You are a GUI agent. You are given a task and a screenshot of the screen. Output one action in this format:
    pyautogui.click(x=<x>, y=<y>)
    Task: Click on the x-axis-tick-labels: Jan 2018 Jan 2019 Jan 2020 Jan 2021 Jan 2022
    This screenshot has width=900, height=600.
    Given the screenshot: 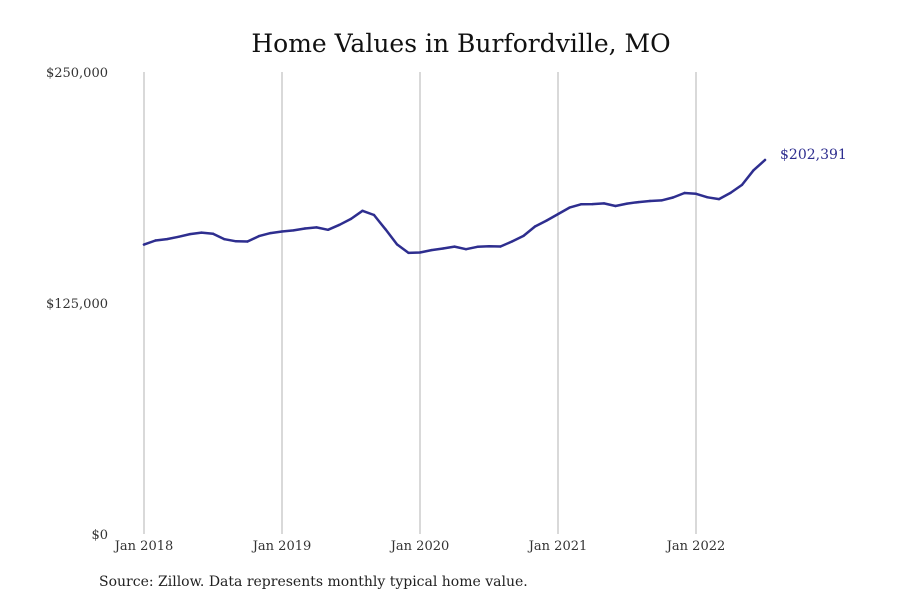 What is the action you would take?
    pyautogui.click(x=419, y=546)
    